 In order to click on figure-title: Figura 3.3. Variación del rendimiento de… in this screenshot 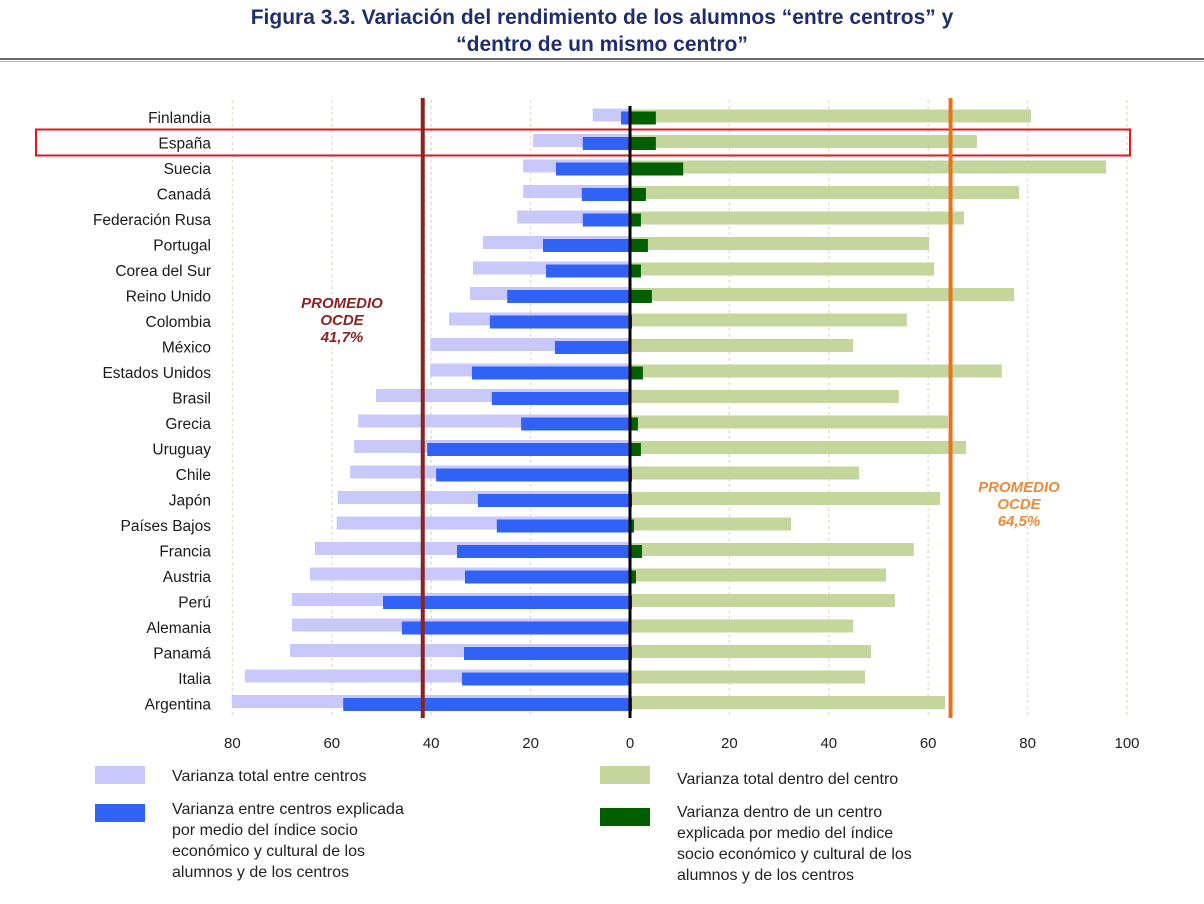, I will do `click(602, 31)`.